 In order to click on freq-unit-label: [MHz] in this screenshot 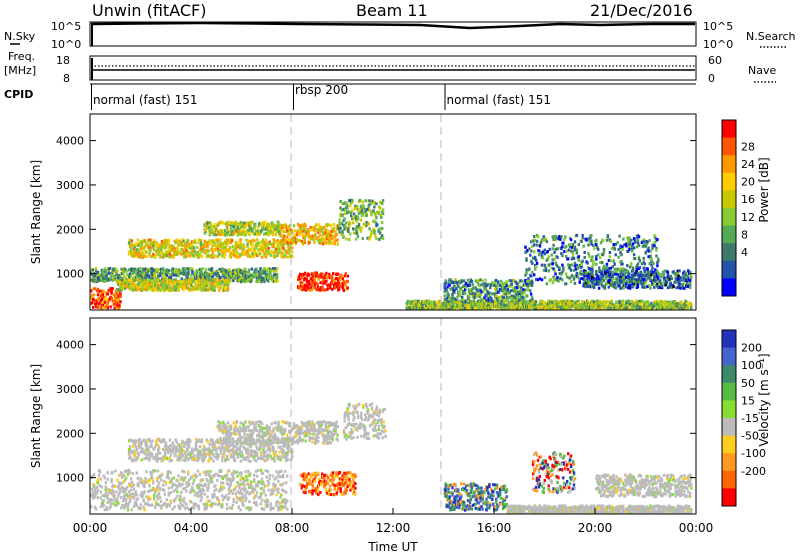, I will do `click(20, 70)`.